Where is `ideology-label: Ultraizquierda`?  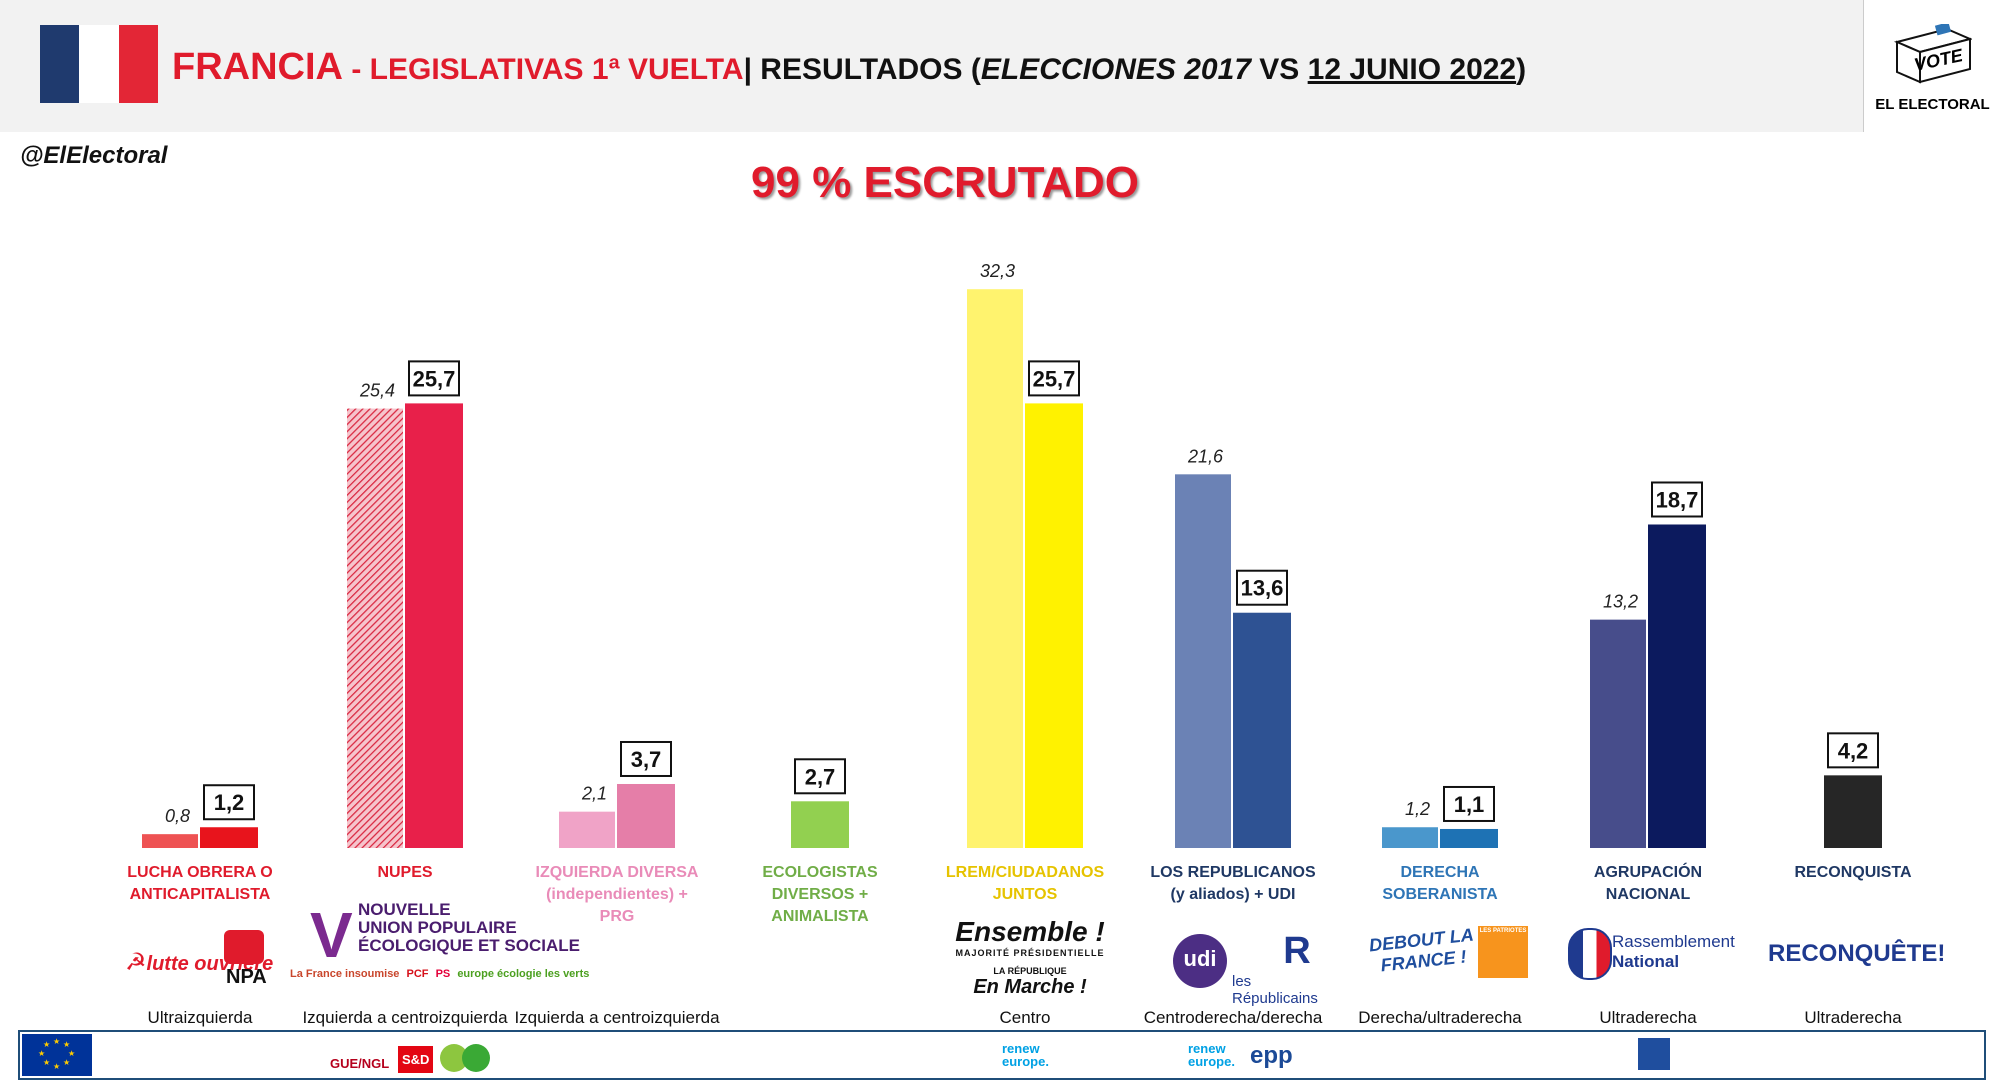
ideology-label: Ultraizquierda is located at coordinates (200, 1017).